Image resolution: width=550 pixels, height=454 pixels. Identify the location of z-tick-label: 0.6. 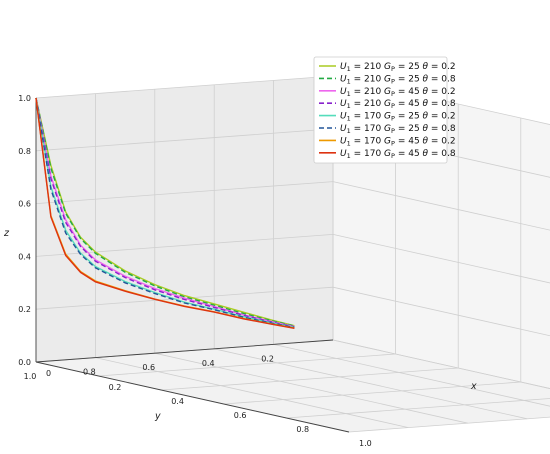
(24, 204).